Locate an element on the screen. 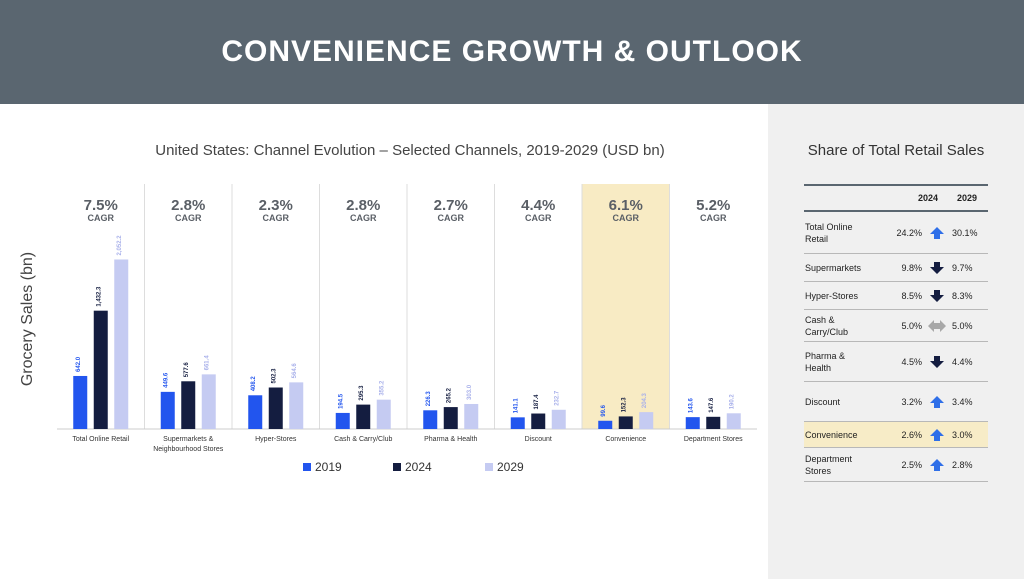 The width and height of the screenshot is (1024, 579). legend-swatch-2024 is located at coordinates (397, 467).